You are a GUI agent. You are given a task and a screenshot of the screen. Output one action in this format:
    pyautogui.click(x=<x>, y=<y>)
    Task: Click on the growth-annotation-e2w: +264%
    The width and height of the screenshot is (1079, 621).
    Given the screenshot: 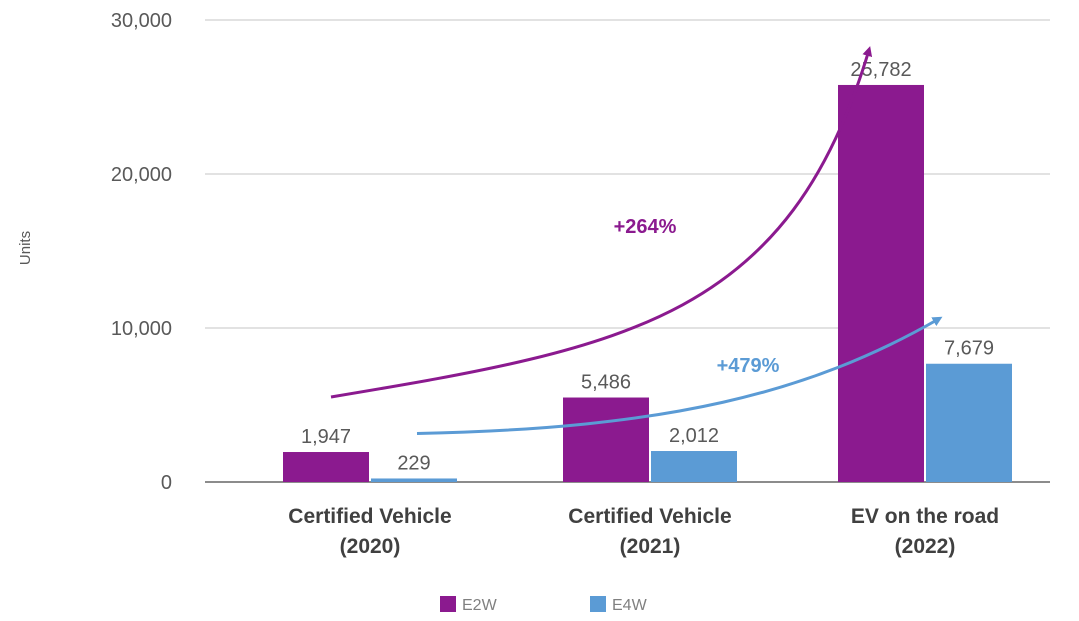 What is the action you would take?
    pyautogui.click(x=645, y=227)
    